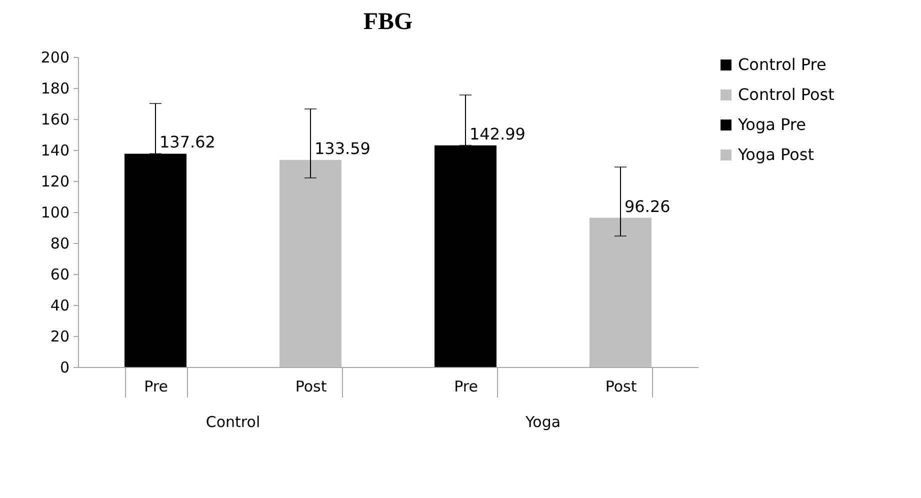 Image resolution: width=921 pixels, height=498 pixels. Describe the element at coordinates (188, 142) in the screenshot. I see `data-label: 137.62` at that location.